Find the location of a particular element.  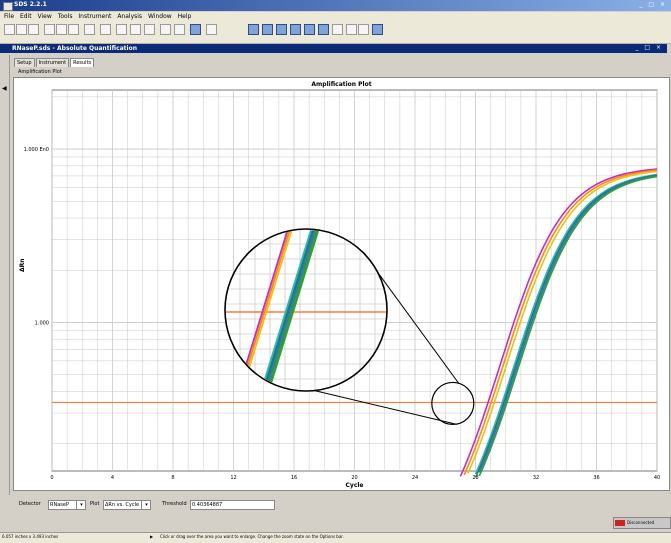

x-tick-label: 28 is located at coordinates (475, 478).